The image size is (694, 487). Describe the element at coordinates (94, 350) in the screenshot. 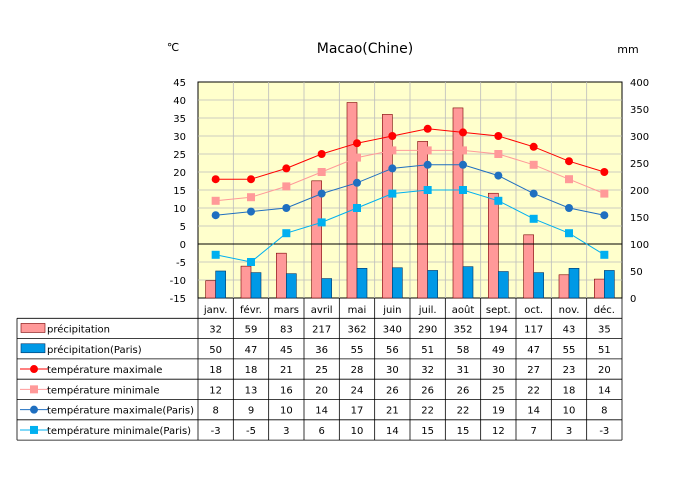

I see `legend-label: précipitation(Paris)` at that location.